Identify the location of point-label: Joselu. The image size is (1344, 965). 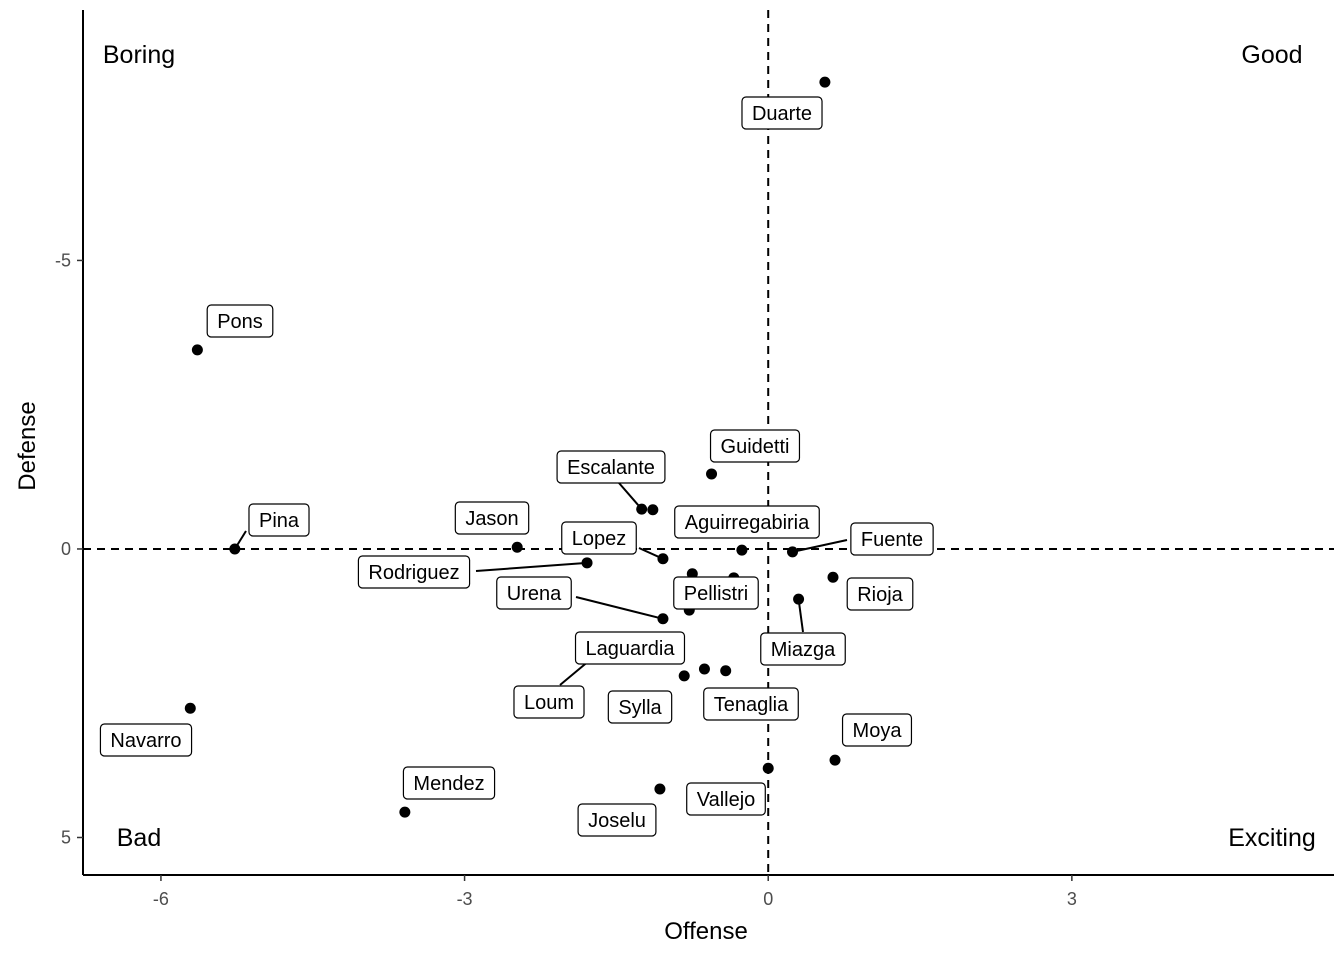
(617, 820).